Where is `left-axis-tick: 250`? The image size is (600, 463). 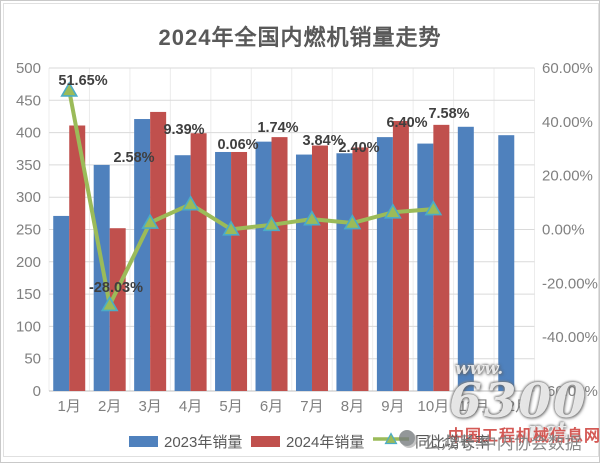 left-axis-tick: 250 is located at coordinates (28, 230).